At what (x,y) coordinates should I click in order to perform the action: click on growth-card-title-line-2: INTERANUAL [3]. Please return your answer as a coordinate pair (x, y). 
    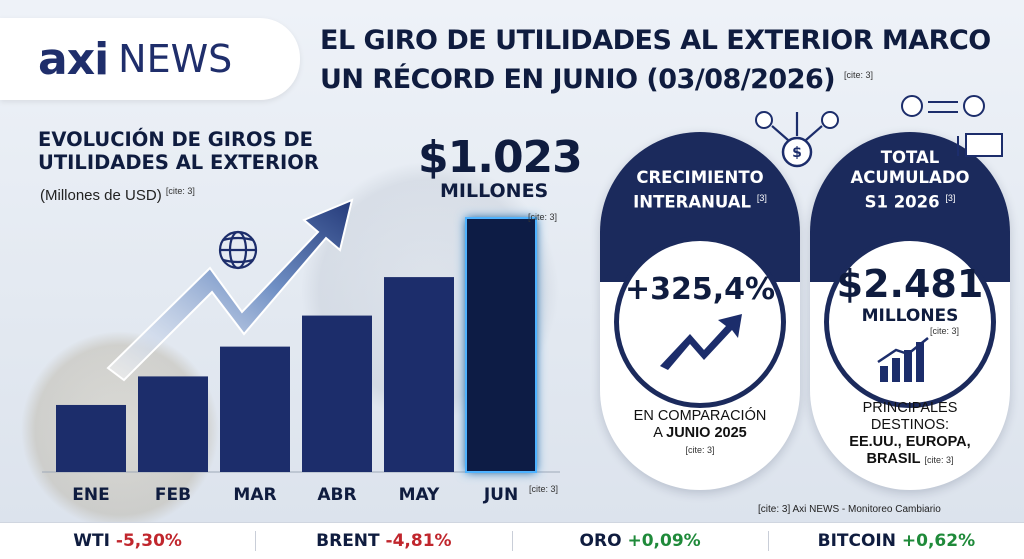
    Looking at the image, I should click on (700, 200).